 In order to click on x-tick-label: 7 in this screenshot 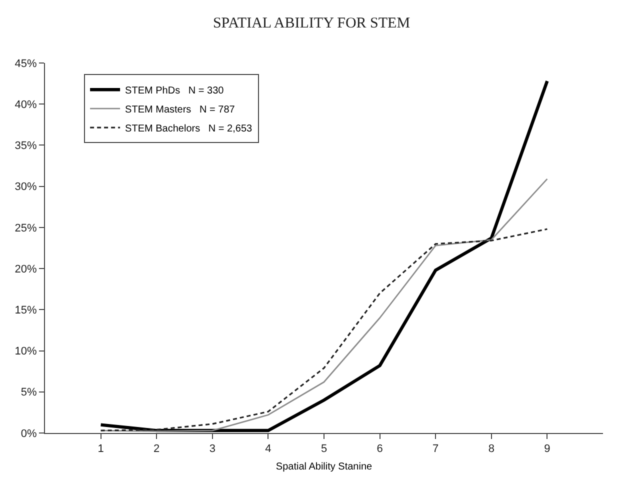, I will do `click(435, 449)`.